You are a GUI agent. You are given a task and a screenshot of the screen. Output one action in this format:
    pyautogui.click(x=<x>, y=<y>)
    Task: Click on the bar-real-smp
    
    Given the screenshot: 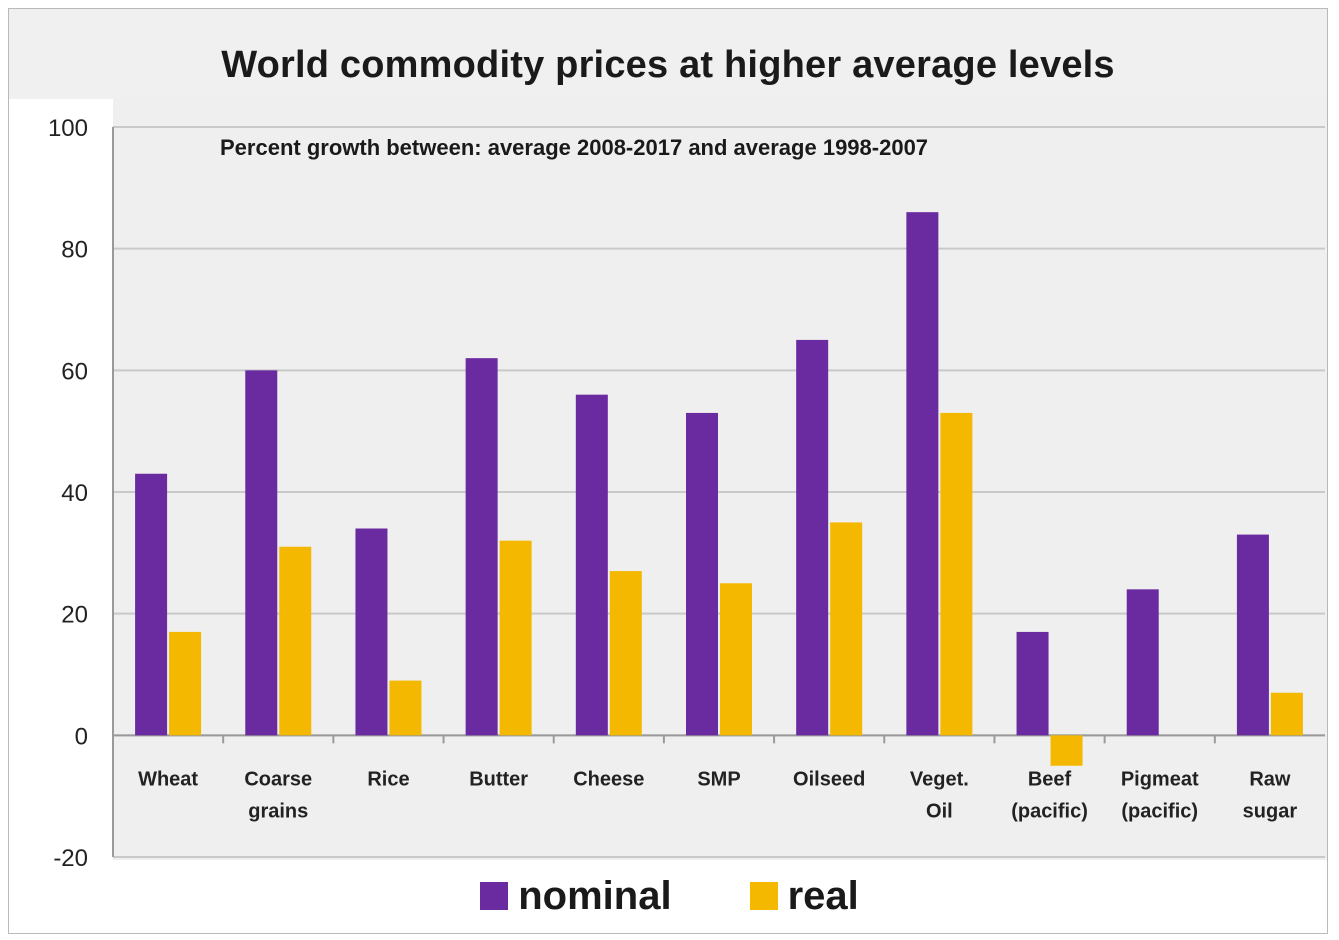 What is the action you would take?
    pyautogui.click(x=736, y=659)
    